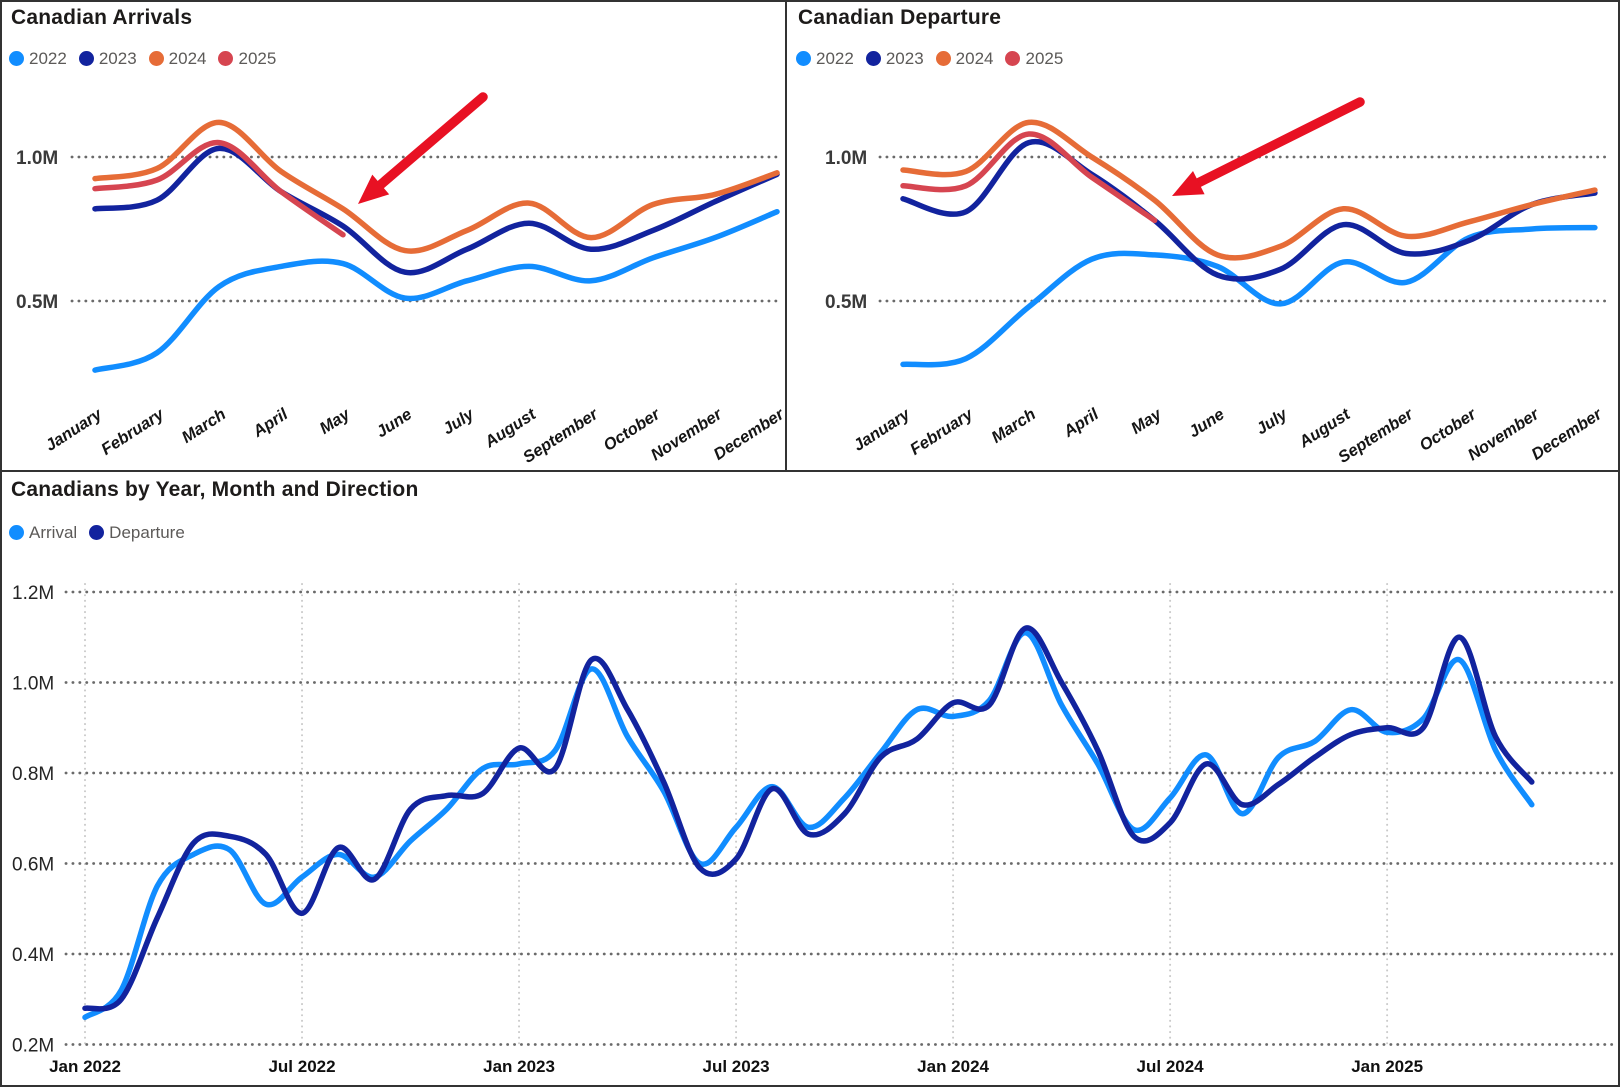 Image resolution: width=1620 pixels, height=1087 pixels. I want to click on combined-title: Canadians by Year, Month and Direction, so click(215, 489).